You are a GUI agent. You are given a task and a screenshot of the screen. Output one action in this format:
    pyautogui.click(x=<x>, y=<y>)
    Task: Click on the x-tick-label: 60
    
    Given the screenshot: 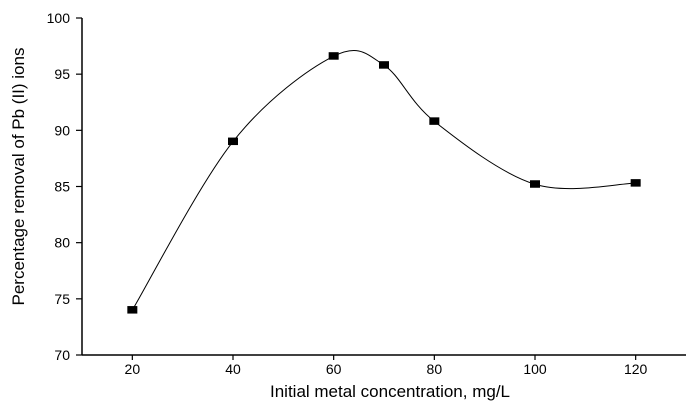 What is the action you would take?
    pyautogui.click(x=334, y=369)
    